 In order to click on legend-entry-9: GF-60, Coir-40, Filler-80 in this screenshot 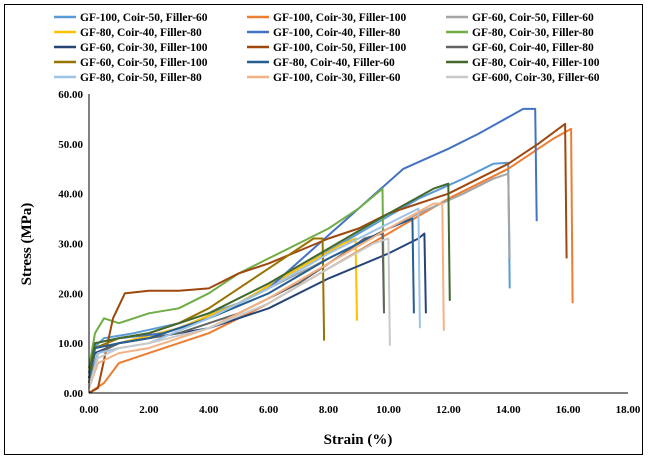, I will do `click(520, 48)`.